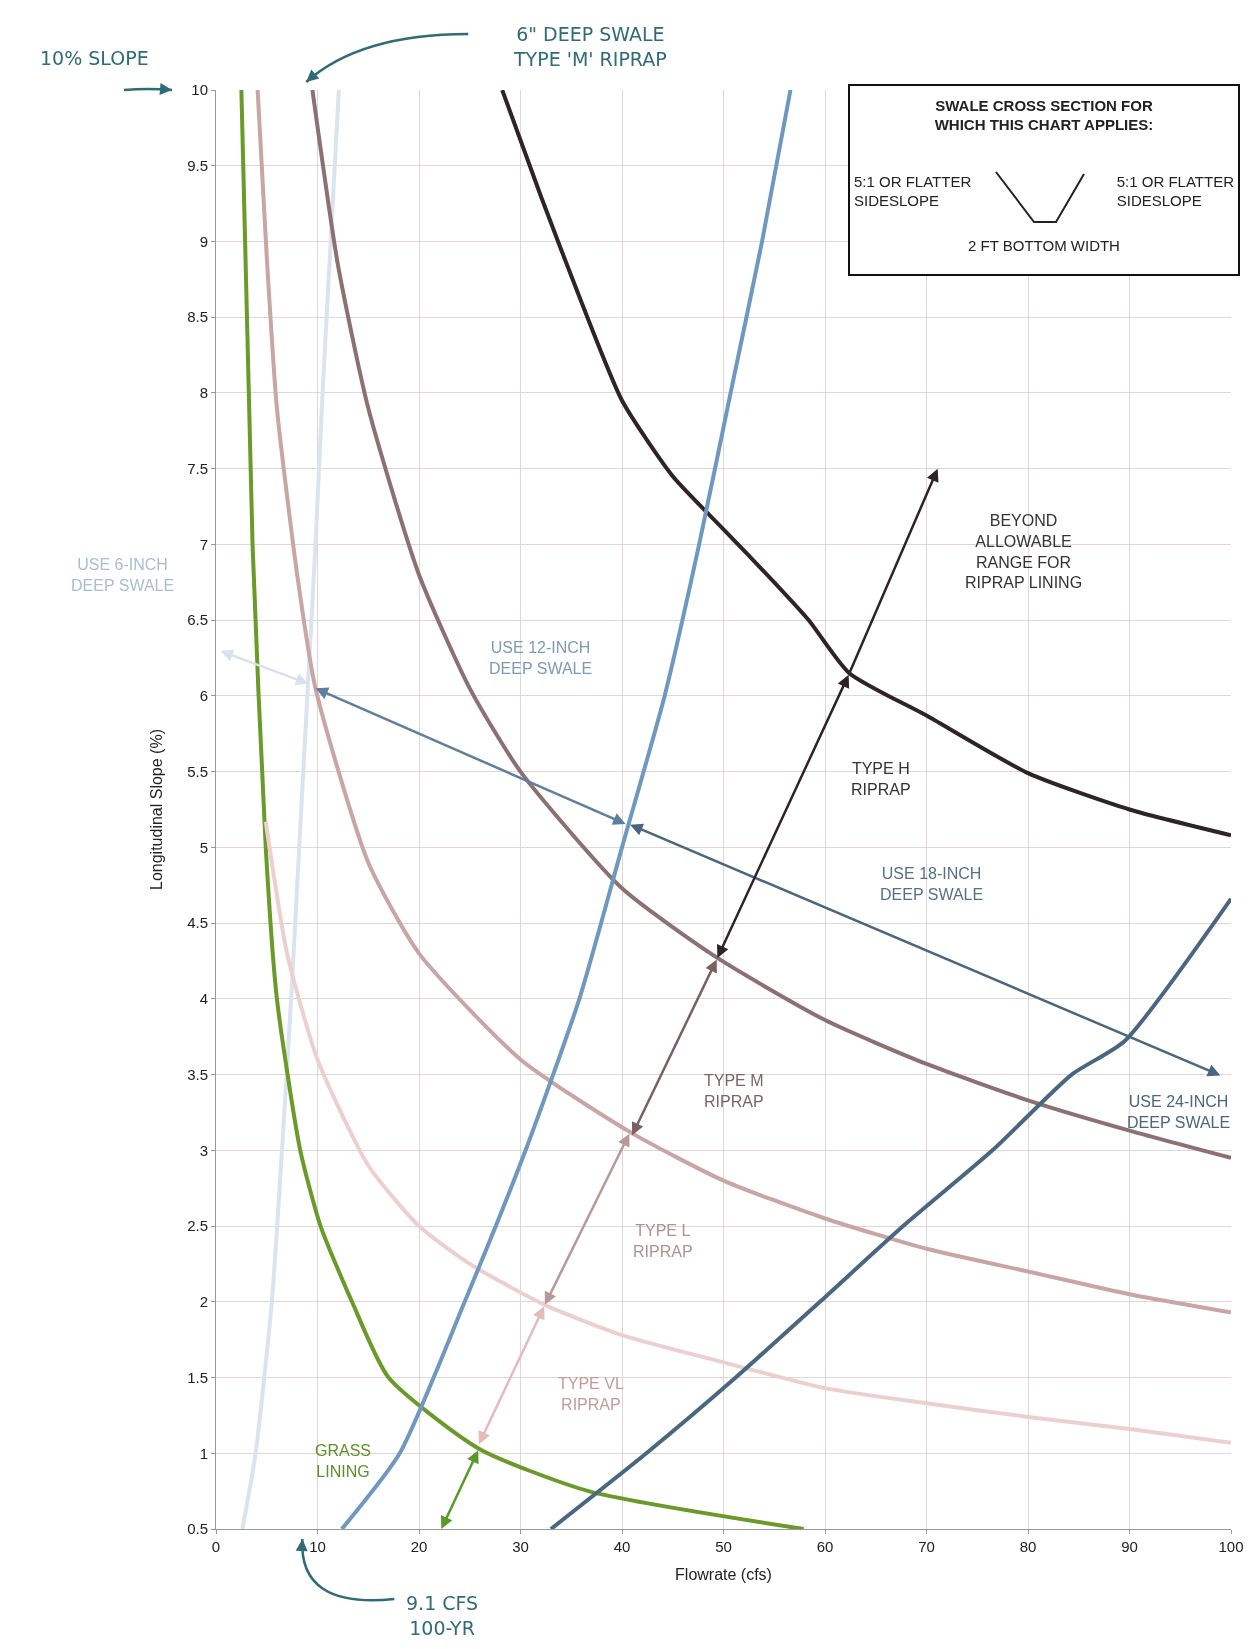  I want to click on annotation: TYPE VL RIPRAP, so click(591, 1394).